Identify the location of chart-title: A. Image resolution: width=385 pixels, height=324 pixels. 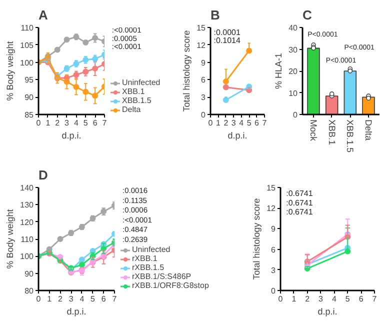
(43, 15).